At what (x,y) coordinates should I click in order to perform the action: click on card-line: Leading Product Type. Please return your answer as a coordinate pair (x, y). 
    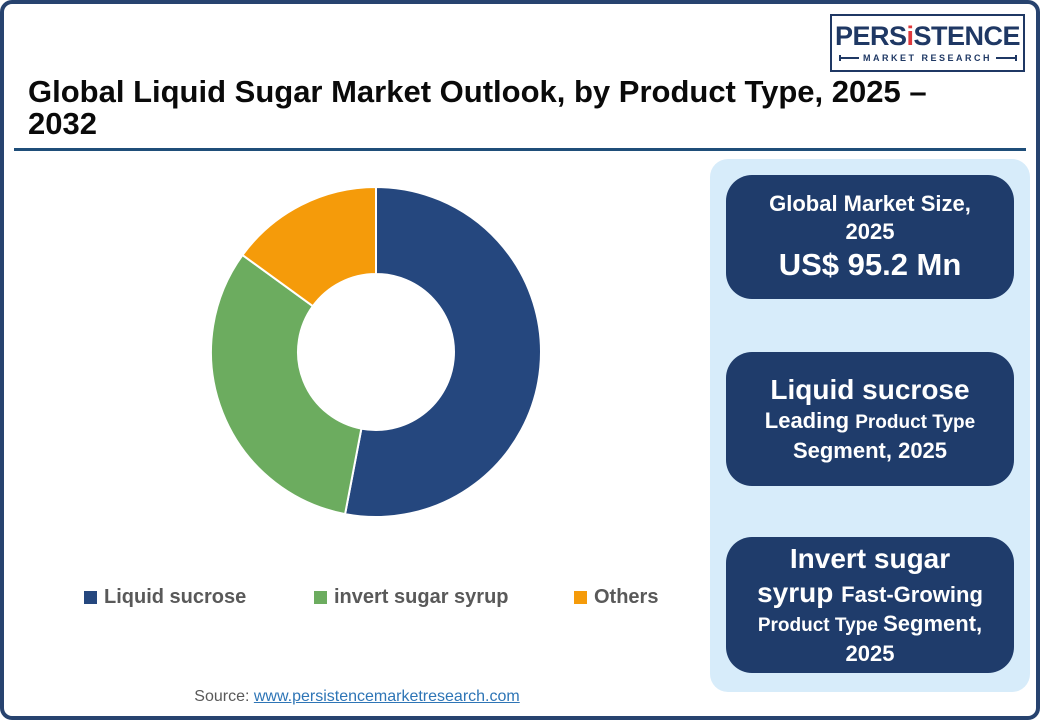
    Looking at the image, I should click on (870, 422).